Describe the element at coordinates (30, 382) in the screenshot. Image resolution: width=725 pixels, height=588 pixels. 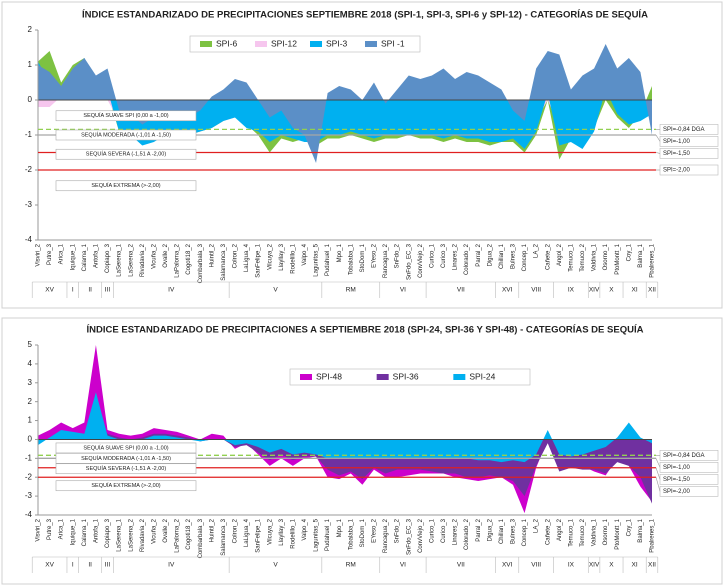
I see `y-tick-label: 3` at that location.